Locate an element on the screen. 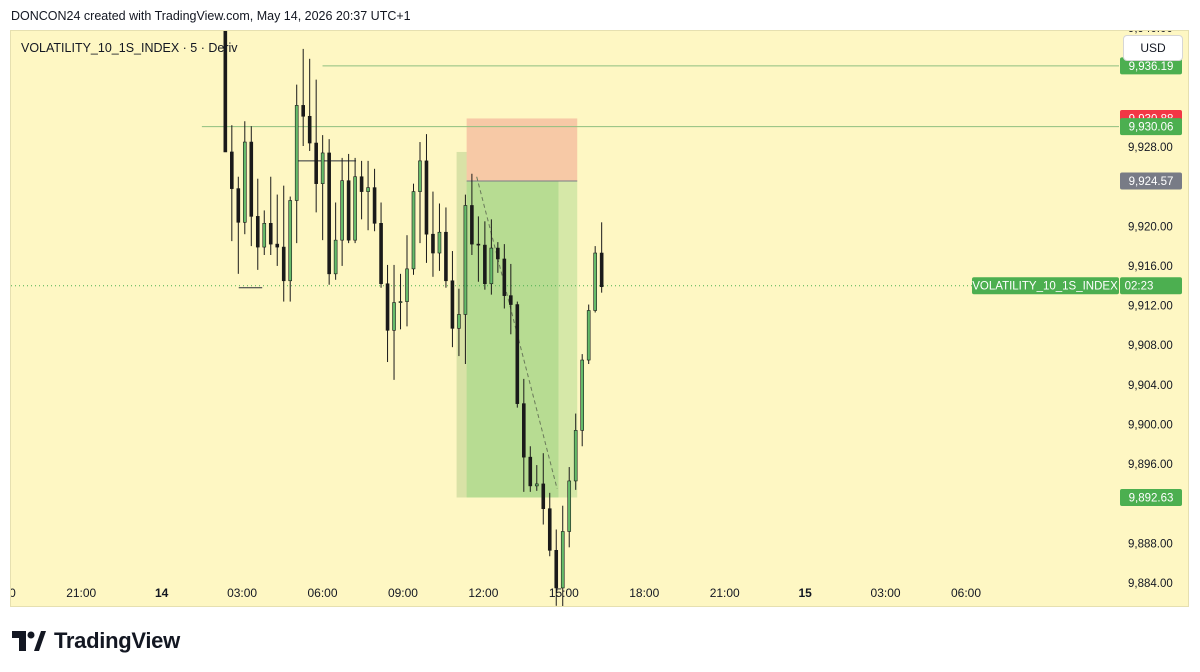 The image size is (1200, 672). y-tick-label: 9,908.00 is located at coordinates (1150, 346).